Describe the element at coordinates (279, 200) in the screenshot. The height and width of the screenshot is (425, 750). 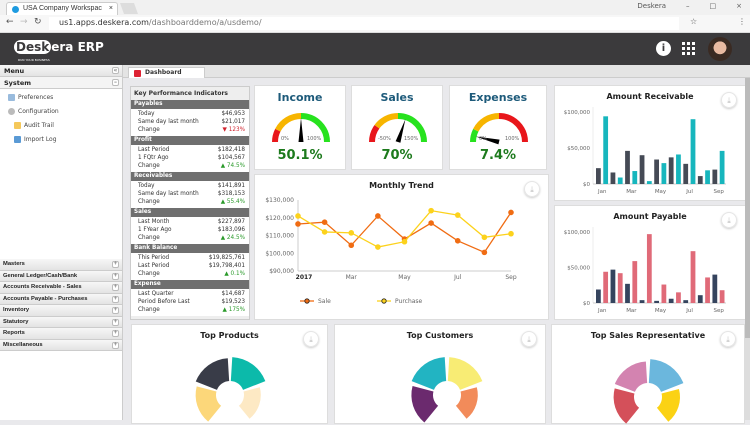
I see `y-tick-label: $130,000` at that location.